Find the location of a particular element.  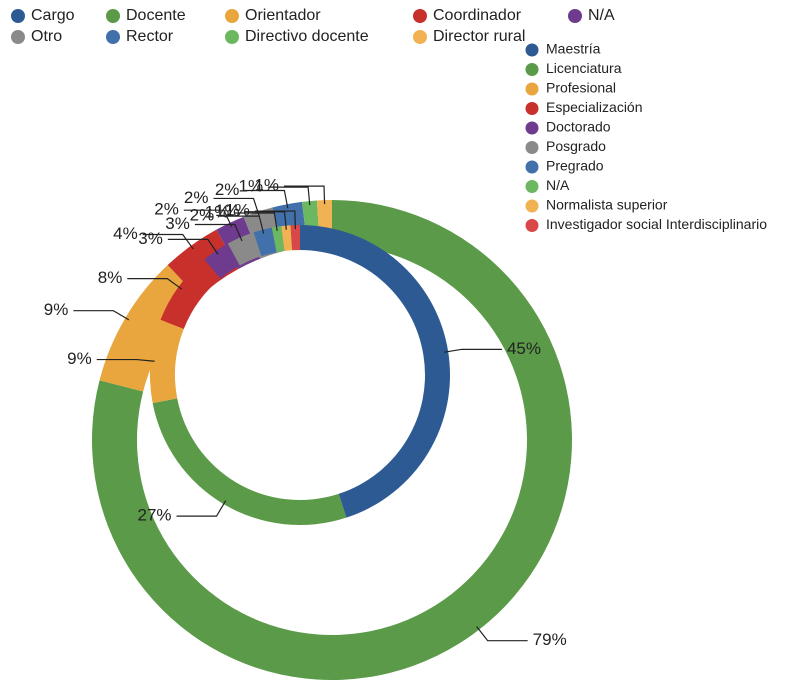

legend-label: Posgrado is located at coordinates (576, 146).